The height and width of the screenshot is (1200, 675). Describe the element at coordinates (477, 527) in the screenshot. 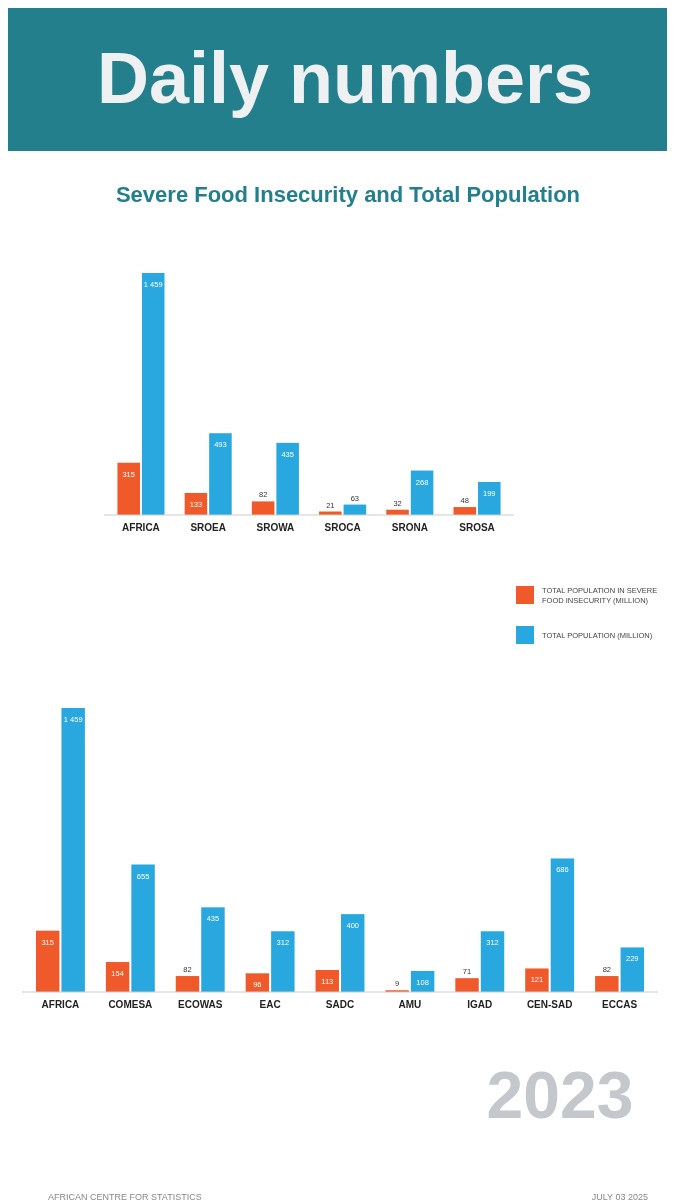

I see `x-tick-label: SROSA` at that location.